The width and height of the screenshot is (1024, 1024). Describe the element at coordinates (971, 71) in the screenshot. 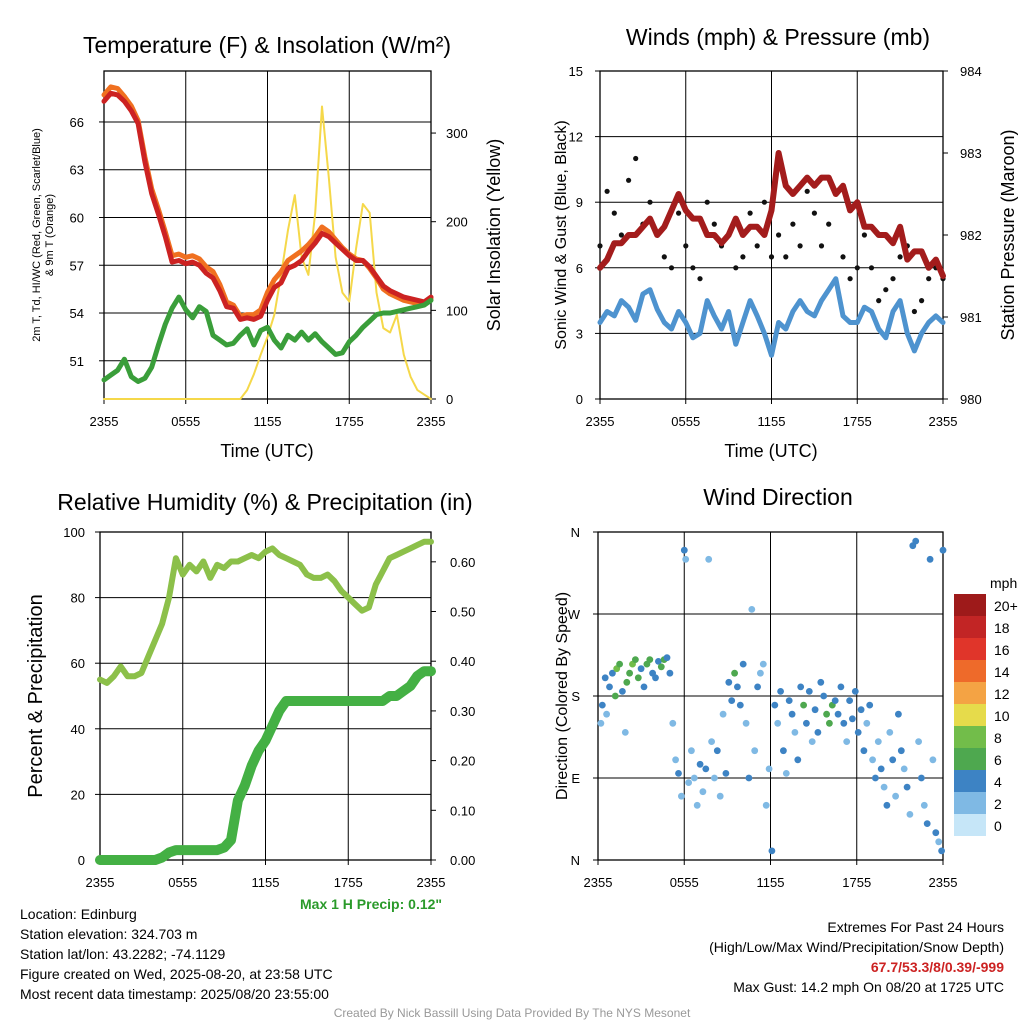

I see `y2-tick-label: 984` at that location.